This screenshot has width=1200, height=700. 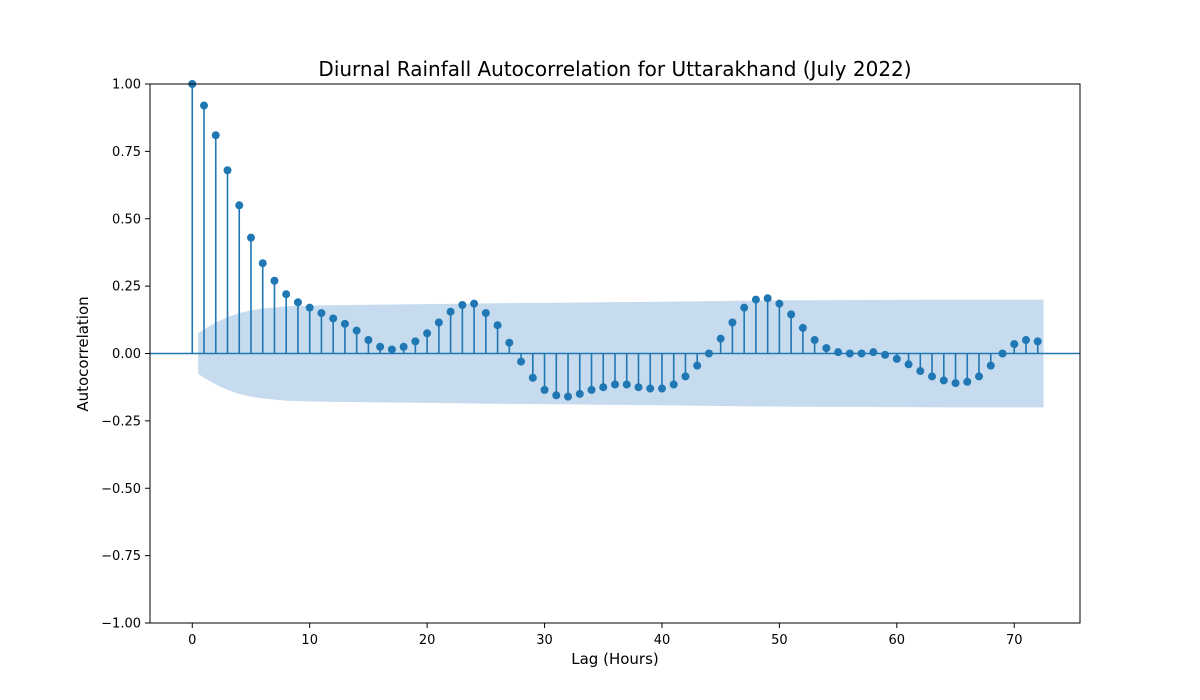 I want to click on y-tick-label: 0.50, so click(x=126, y=219).